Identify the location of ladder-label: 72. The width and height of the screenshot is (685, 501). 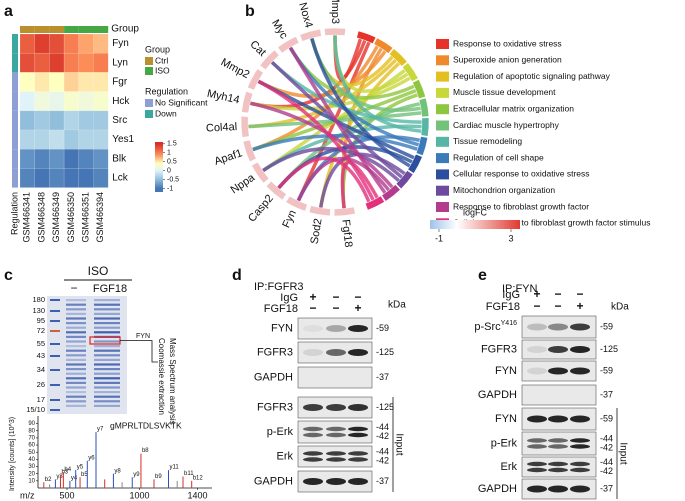
(41, 330).